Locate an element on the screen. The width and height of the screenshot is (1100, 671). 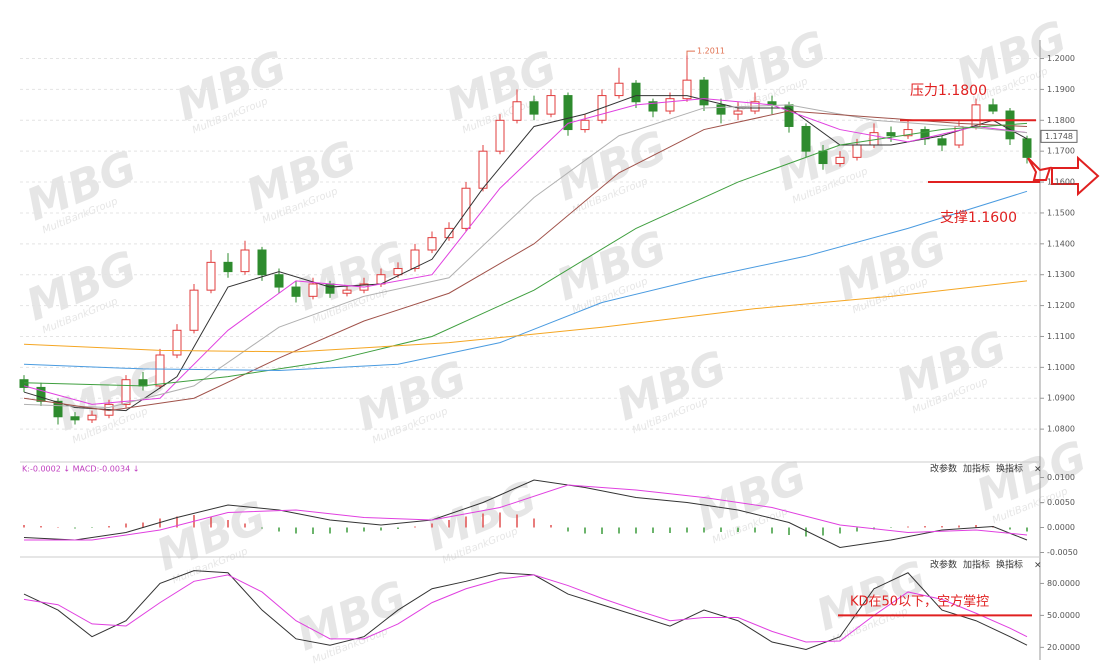
y-tick-label: 1.1600 is located at coordinates (1061, 182).